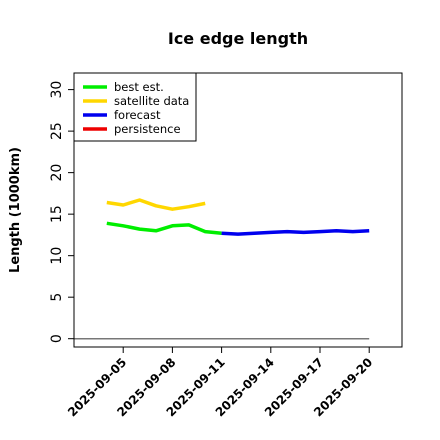 This screenshot has height=440, width=440. I want to click on y-tick-label: 25, so click(57, 131).